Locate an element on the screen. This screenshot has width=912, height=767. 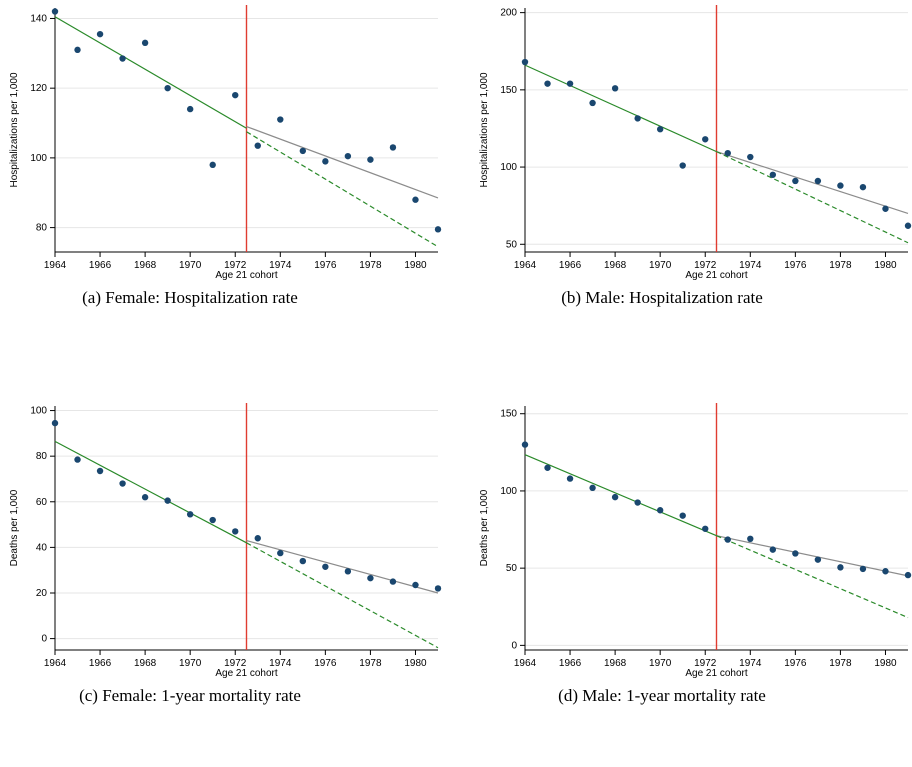
y-tick-label: 20 is located at coordinates (42, 593).